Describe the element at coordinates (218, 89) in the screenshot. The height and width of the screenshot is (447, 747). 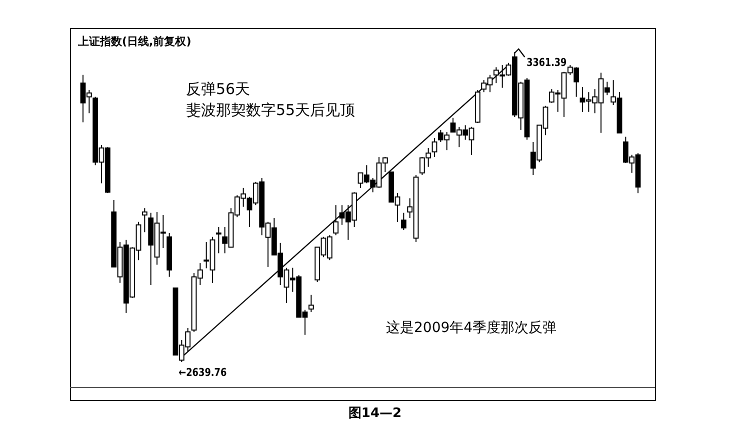
I see `annotation: 反弹56天` at that location.